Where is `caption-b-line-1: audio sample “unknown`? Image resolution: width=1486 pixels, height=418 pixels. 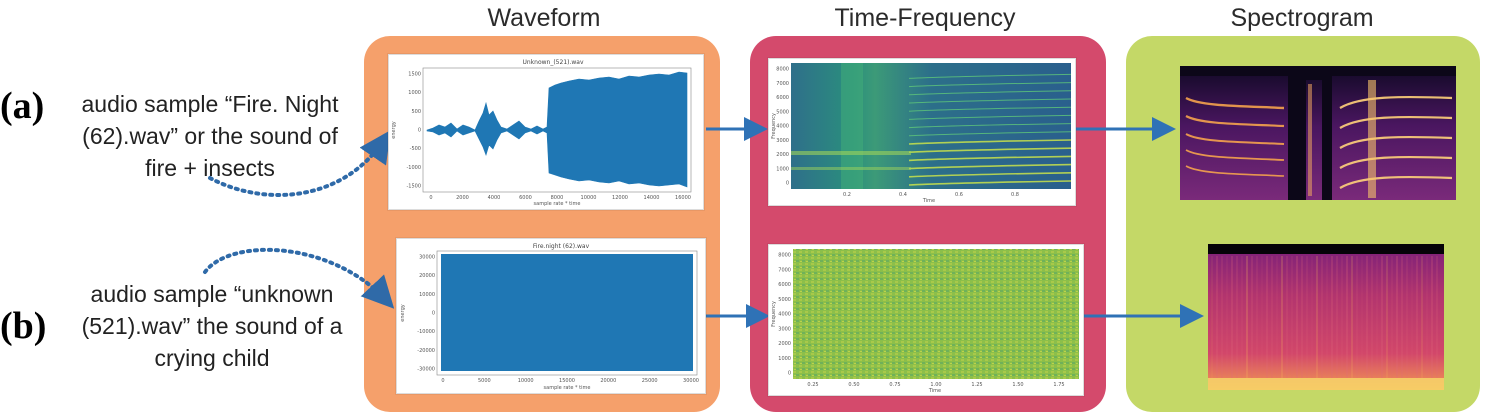 caption-b-line-1: audio sample “unknown is located at coordinates (212, 294).